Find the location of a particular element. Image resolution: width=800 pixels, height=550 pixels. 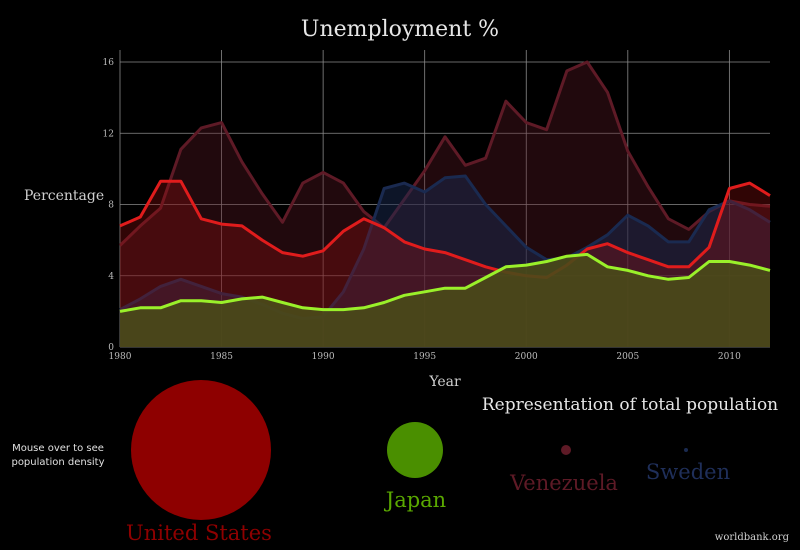

x-tick-label: 2005 is located at coordinates (627, 357).